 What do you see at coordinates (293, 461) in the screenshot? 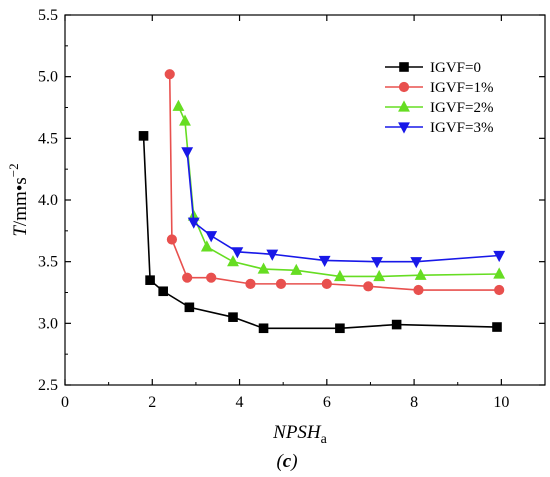
I see `panel-close-paren: )` at bounding box center [293, 461].